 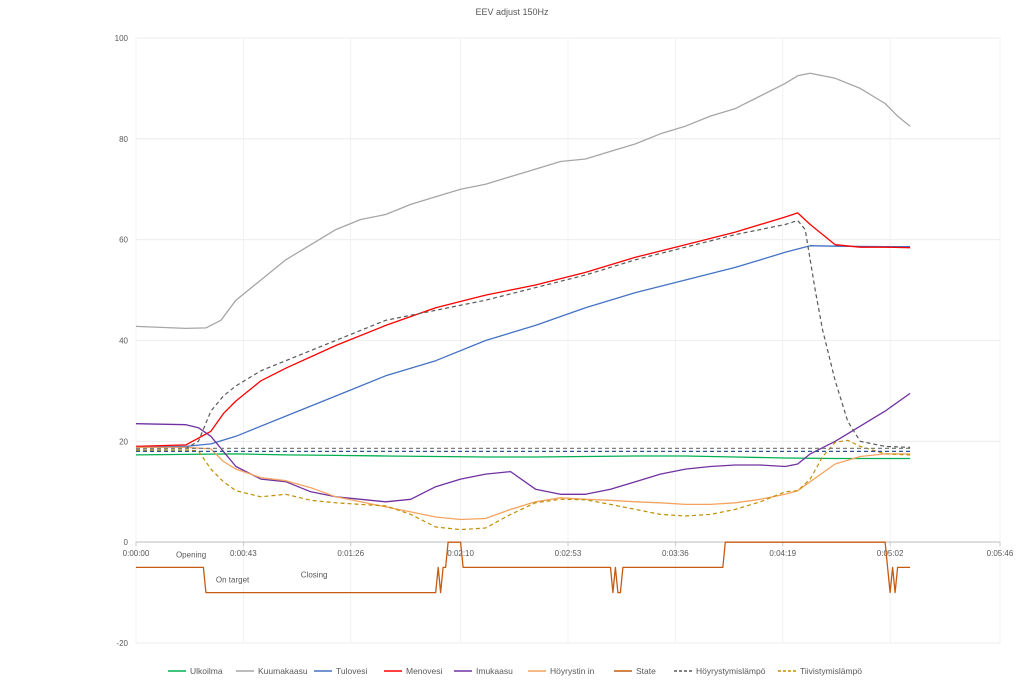 I want to click on x-tick-label: 0:02:53, so click(x=568, y=553).